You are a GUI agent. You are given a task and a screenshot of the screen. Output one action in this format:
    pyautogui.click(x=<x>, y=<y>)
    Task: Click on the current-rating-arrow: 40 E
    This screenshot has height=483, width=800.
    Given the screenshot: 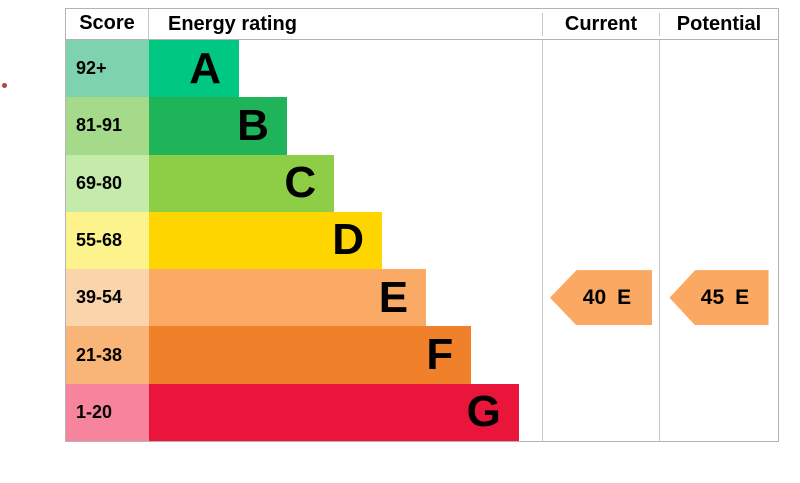 What is the action you would take?
    pyautogui.click(x=601, y=298)
    